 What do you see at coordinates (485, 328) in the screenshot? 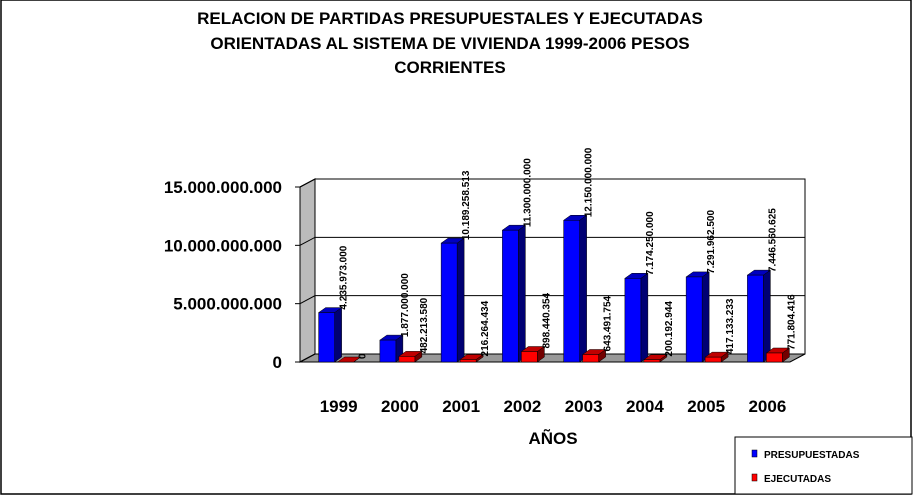
I see `data-label: 216.264.434` at bounding box center [485, 328].